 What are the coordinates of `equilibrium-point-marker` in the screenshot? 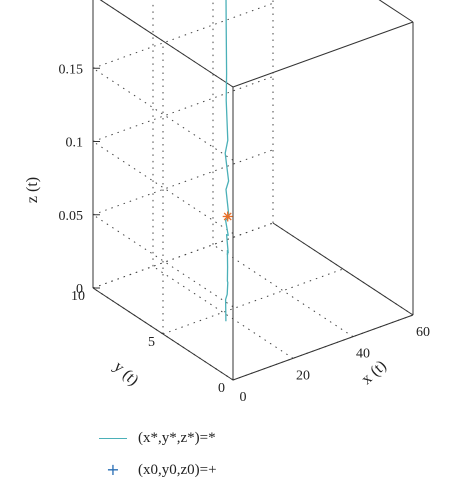 It's located at (227, 216).